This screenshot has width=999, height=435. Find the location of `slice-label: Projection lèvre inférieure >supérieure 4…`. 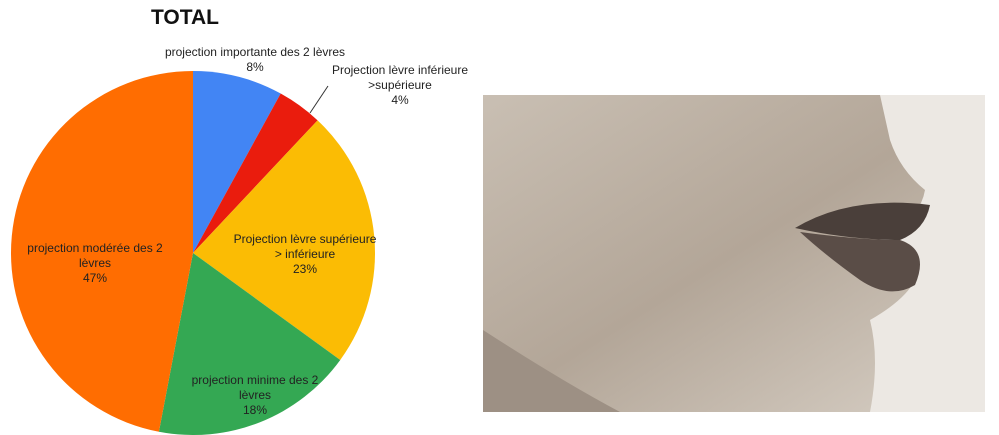

slice-label: Projection lèvre inférieure >supérieure 4… is located at coordinates (400, 85).